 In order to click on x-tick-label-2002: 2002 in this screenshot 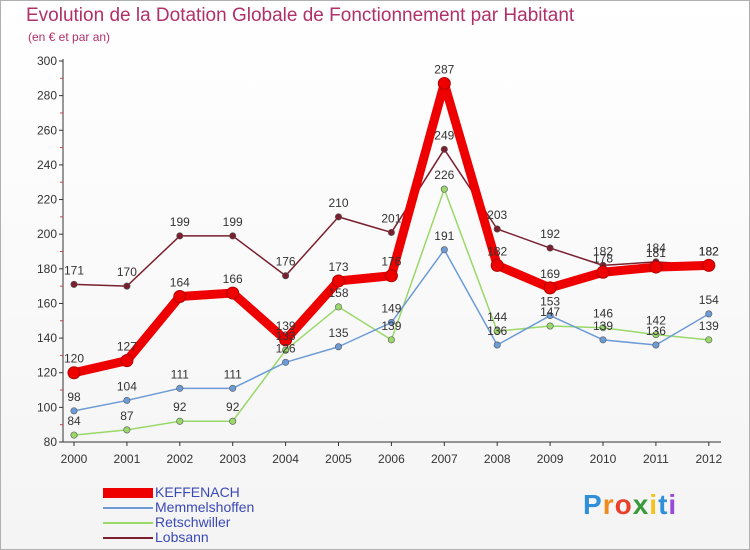, I will do `click(179, 459)`.